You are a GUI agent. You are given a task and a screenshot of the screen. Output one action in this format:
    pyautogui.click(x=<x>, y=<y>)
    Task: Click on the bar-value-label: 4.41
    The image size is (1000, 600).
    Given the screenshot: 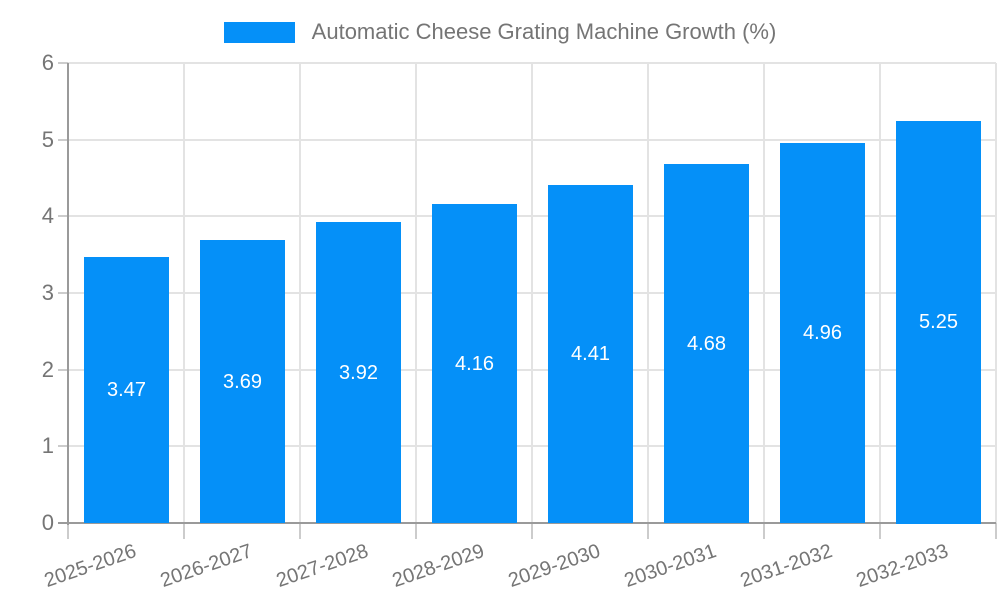 What is the action you would take?
    pyautogui.click(x=590, y=354)
    